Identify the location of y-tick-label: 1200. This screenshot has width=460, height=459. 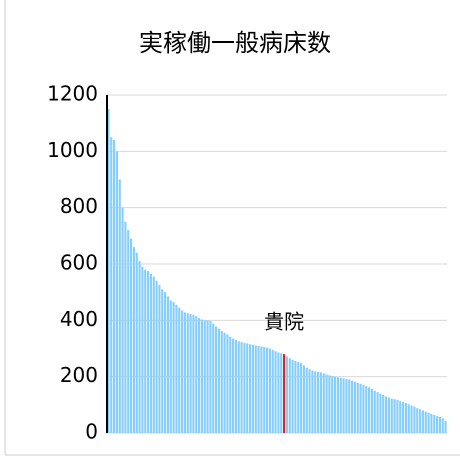
(72, 94).